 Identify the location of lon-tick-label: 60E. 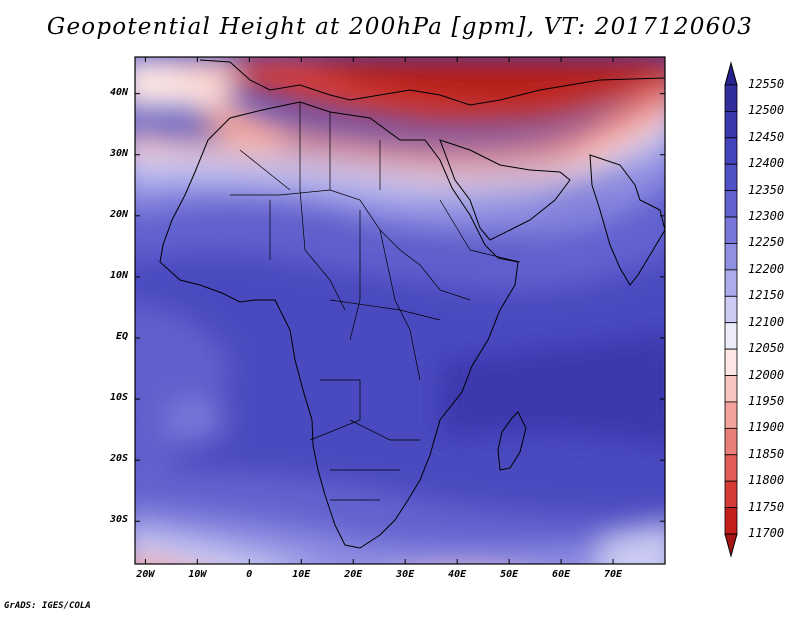
(561, 574).